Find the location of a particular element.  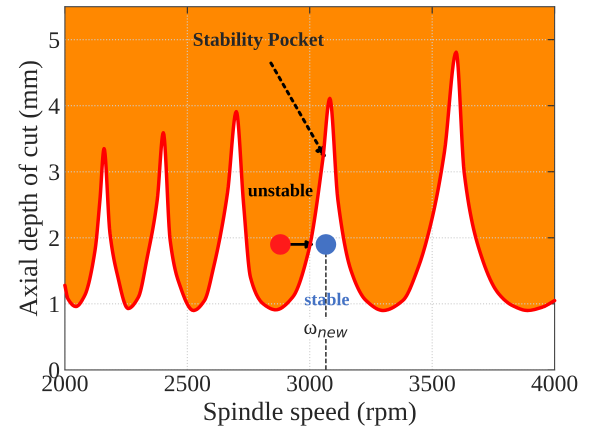

y-tick-label: 2 is located at coordinates (54, 238).